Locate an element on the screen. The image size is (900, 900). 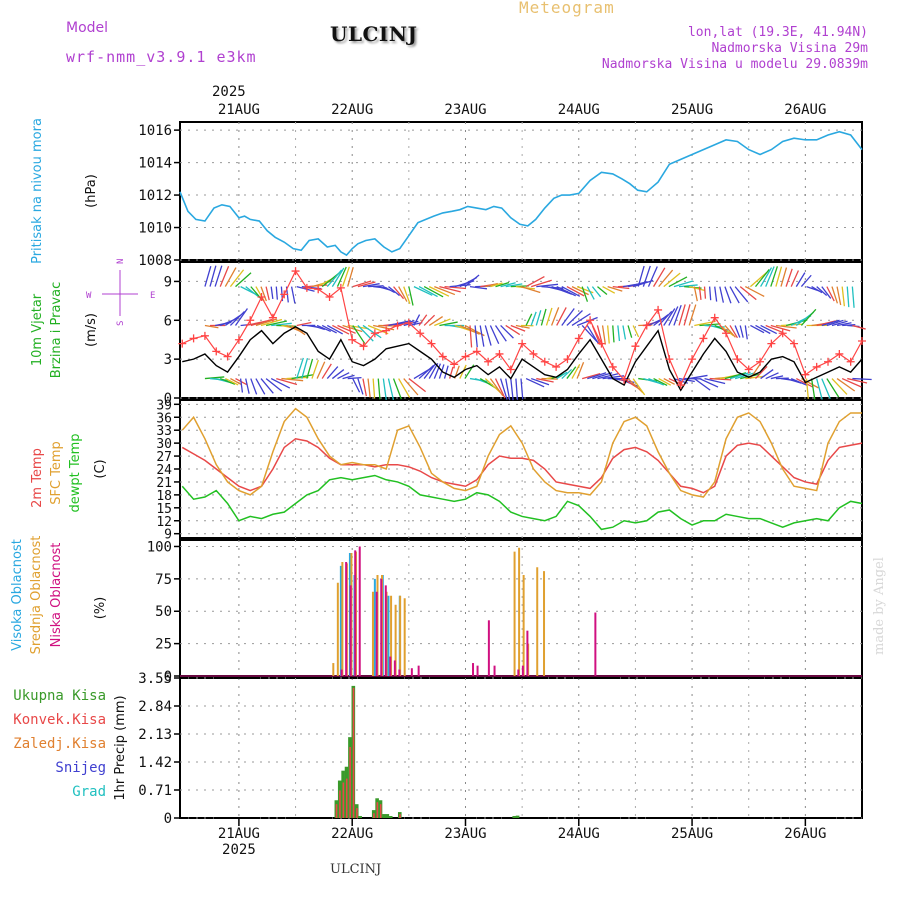
panel-frame-precip is located at coordinates (521, 748).